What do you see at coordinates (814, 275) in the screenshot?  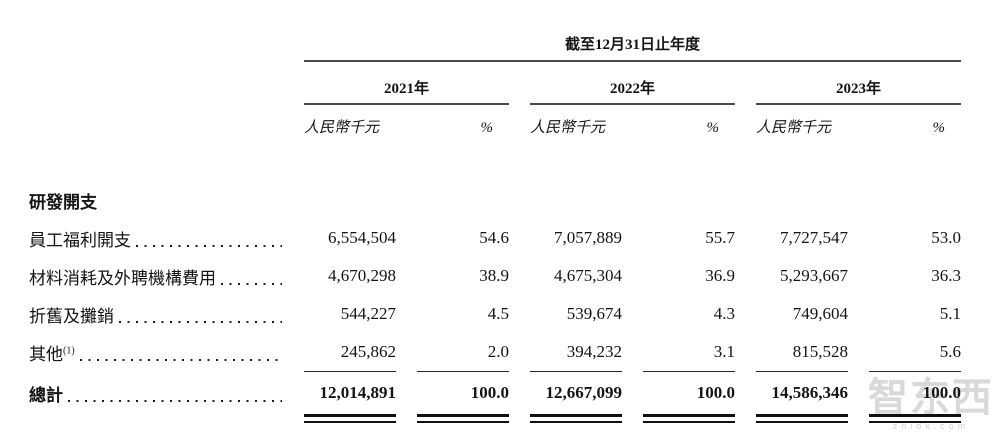 I see `amount-2023: 5,293,667` at bounding box center [814, 275].